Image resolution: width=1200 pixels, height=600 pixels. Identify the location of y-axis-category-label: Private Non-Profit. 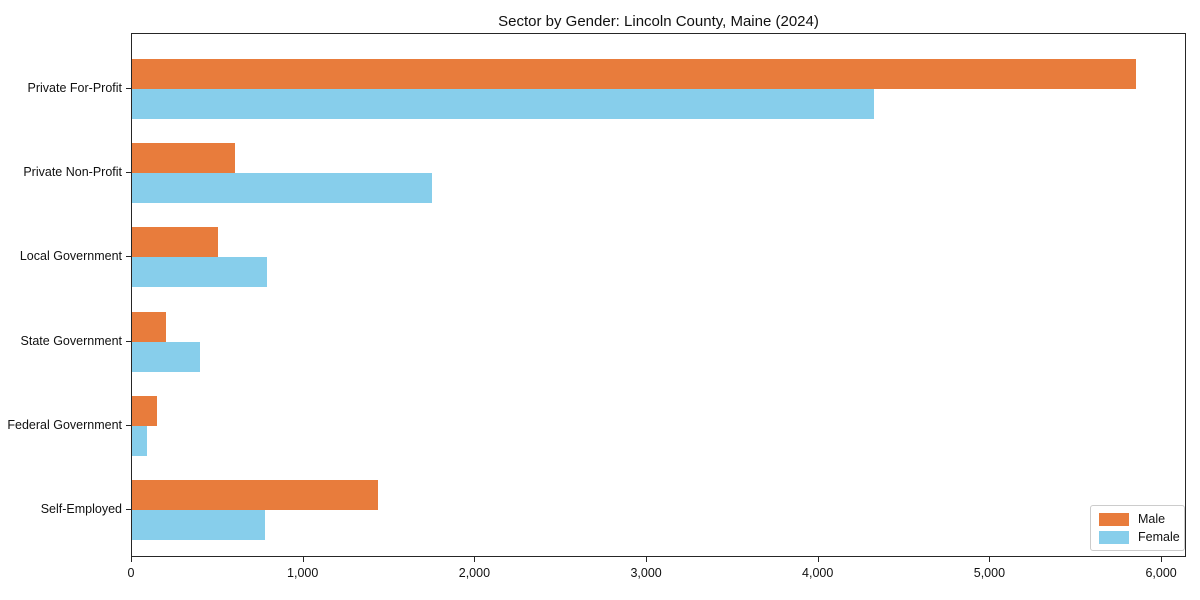
(72, 172).